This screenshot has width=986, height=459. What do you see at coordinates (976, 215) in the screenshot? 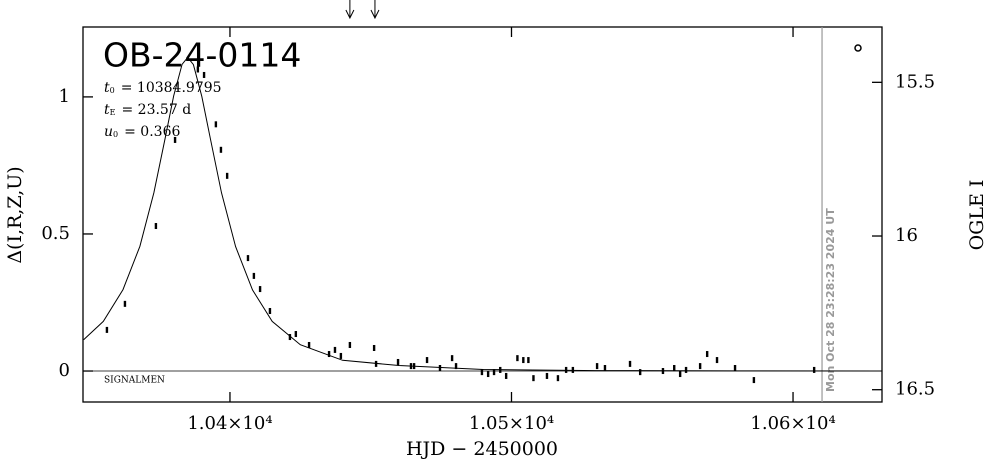
I see `y2-axis-label: OGLE I` at bounding box center [976, 215].